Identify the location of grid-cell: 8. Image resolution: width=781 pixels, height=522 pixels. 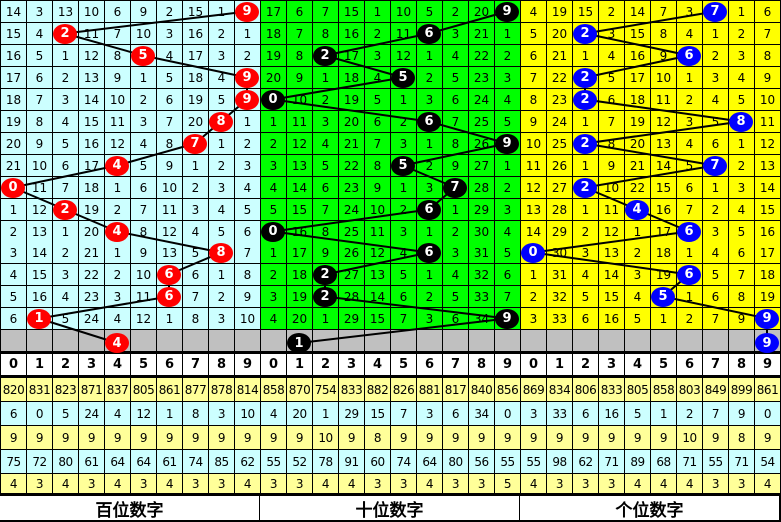
(325, 33).